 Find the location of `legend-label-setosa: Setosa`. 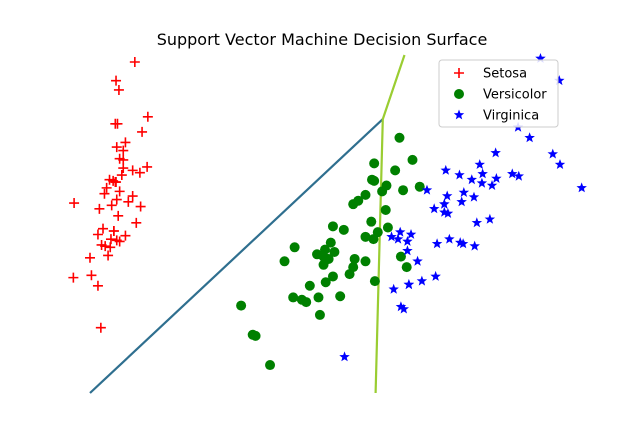

legend-label-setosa: Setosa is located at coordinates (505, 74).